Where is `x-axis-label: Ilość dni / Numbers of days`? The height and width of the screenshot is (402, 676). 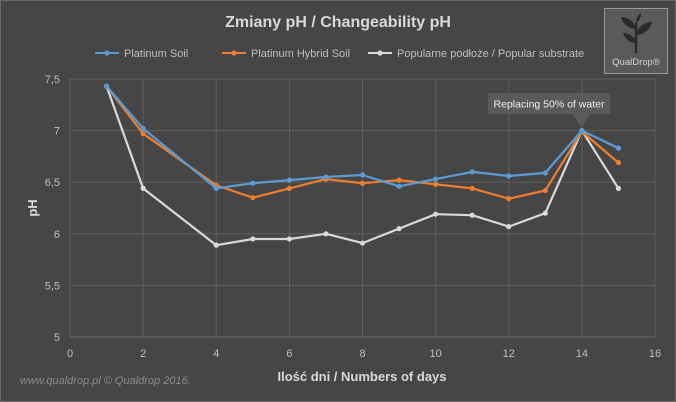 x-axis-label: Ilość dni / Numbers of days is located at coordinates (361, 376).